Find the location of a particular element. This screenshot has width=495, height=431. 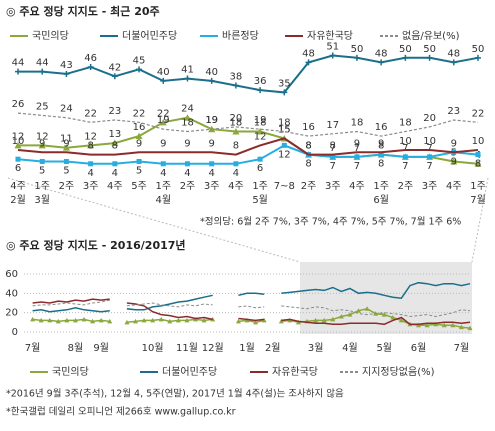

x-tick-label: 1월 is located at coordinates (247, 348).